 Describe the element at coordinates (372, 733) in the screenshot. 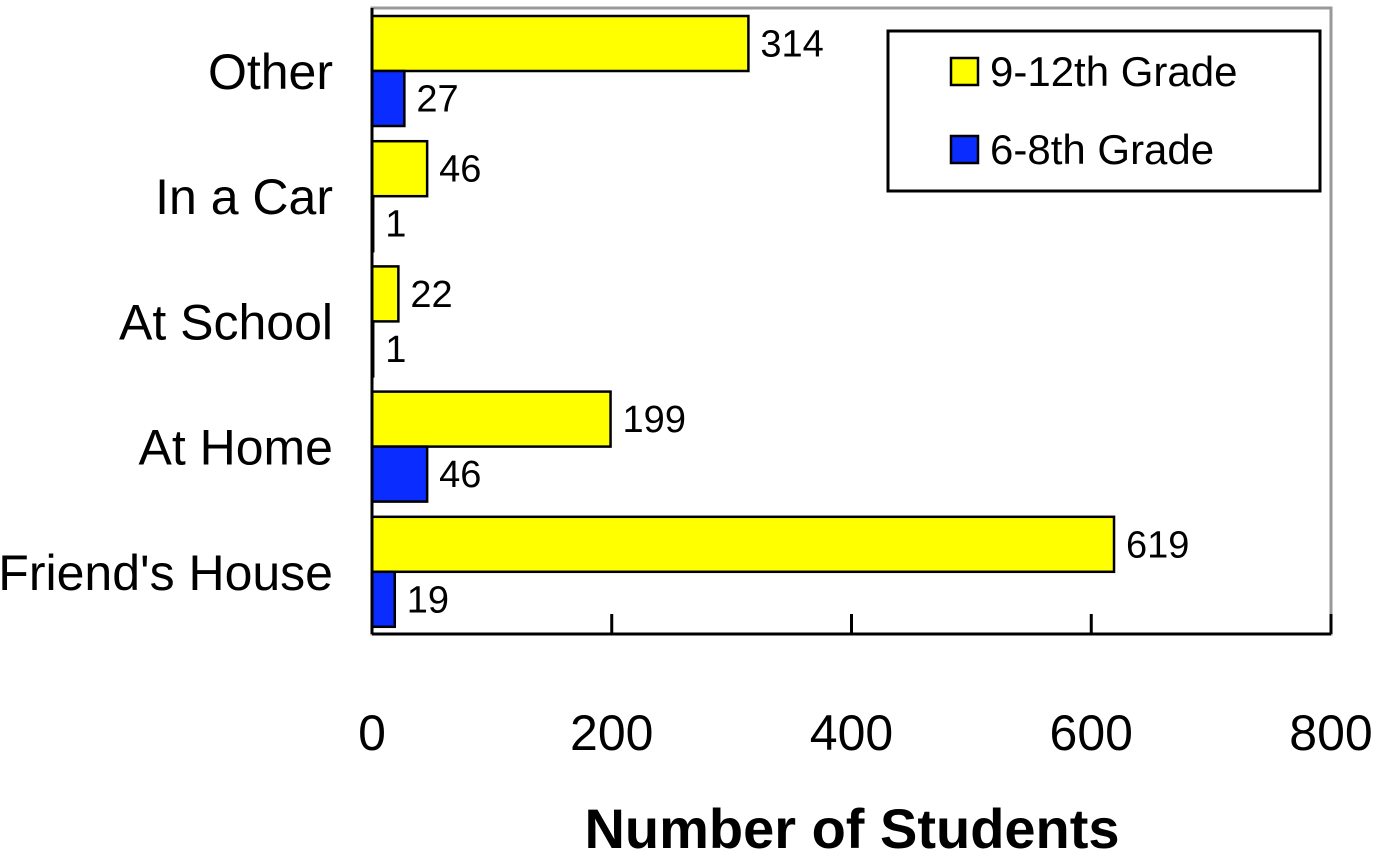

I see `x-tick-label: 0` at that location.